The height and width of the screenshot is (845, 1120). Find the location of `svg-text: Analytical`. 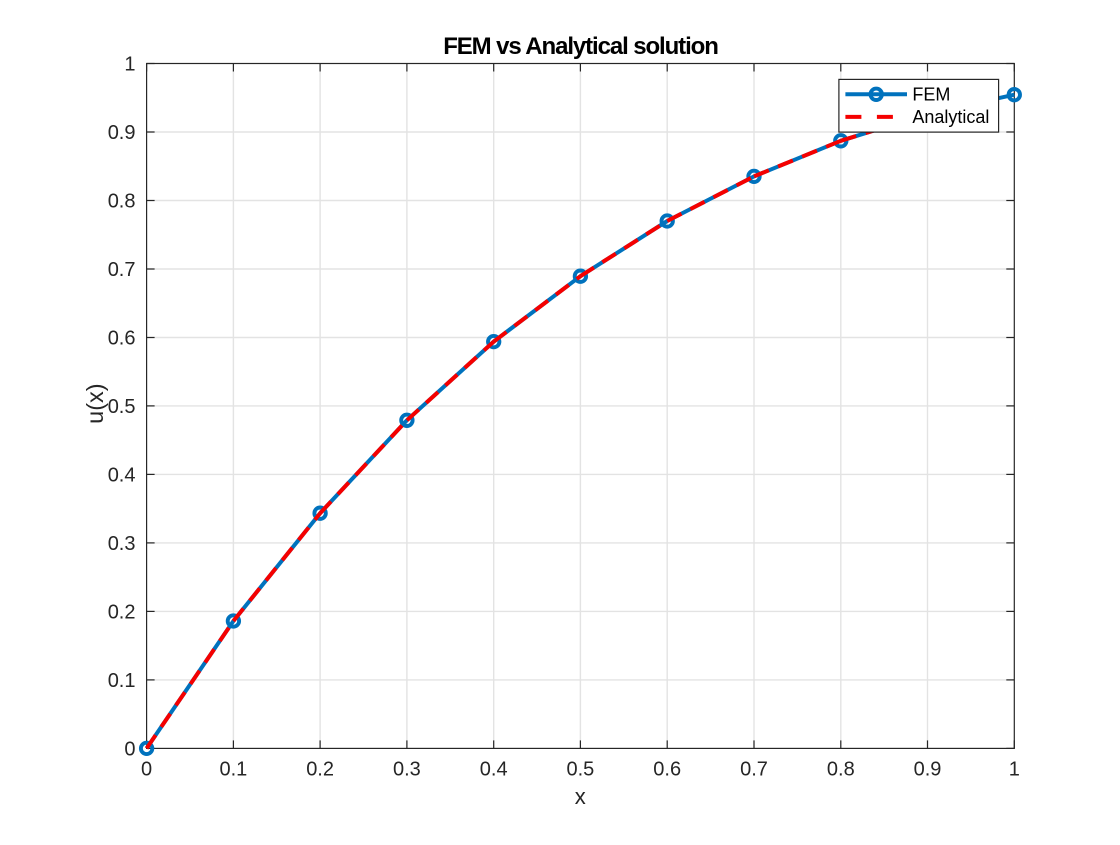

svg-text: Analytical is located at coordinates (950, 117).